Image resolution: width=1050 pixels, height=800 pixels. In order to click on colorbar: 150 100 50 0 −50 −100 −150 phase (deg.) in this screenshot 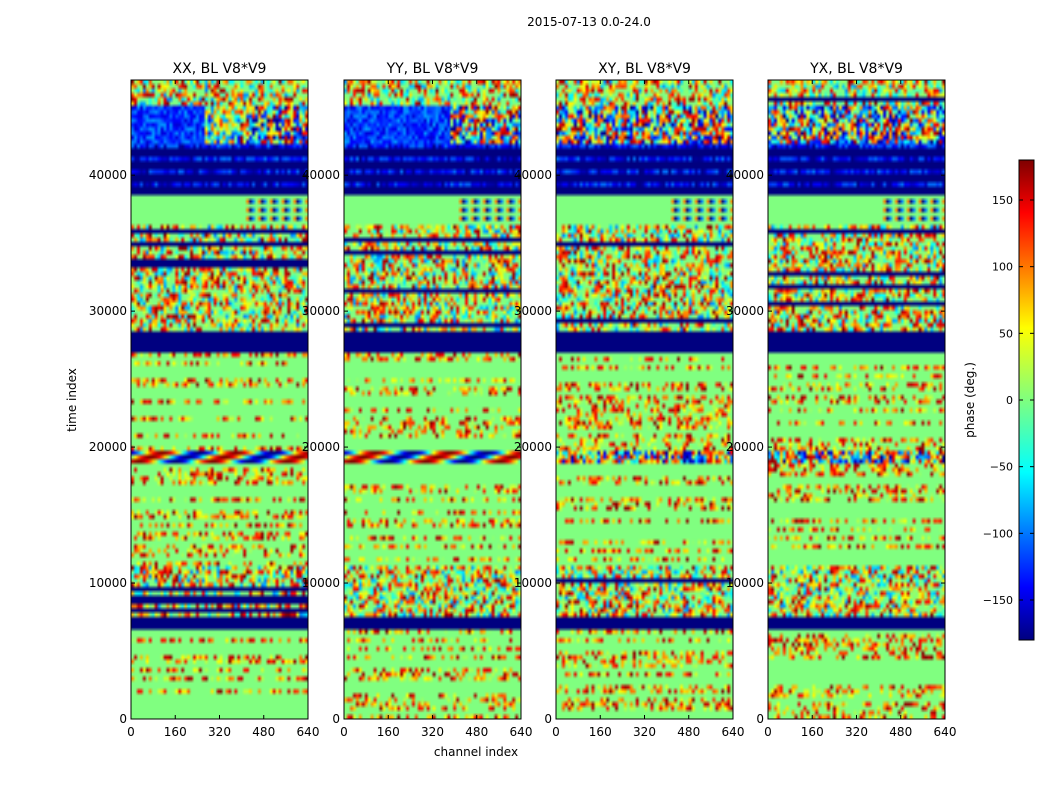, I will do `click(999, 400)`.